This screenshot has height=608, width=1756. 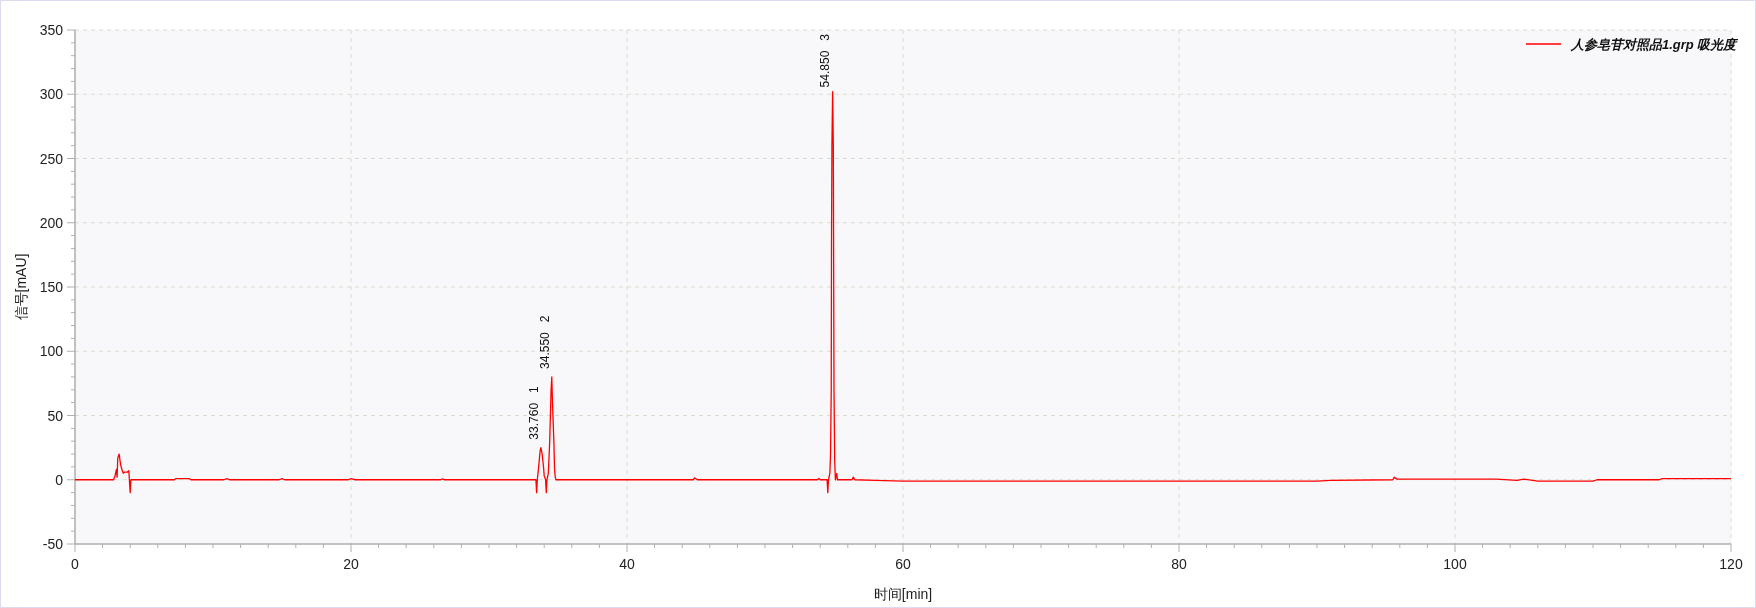 I want to click on y-tick-label: 350, so click(x=51, y=30).